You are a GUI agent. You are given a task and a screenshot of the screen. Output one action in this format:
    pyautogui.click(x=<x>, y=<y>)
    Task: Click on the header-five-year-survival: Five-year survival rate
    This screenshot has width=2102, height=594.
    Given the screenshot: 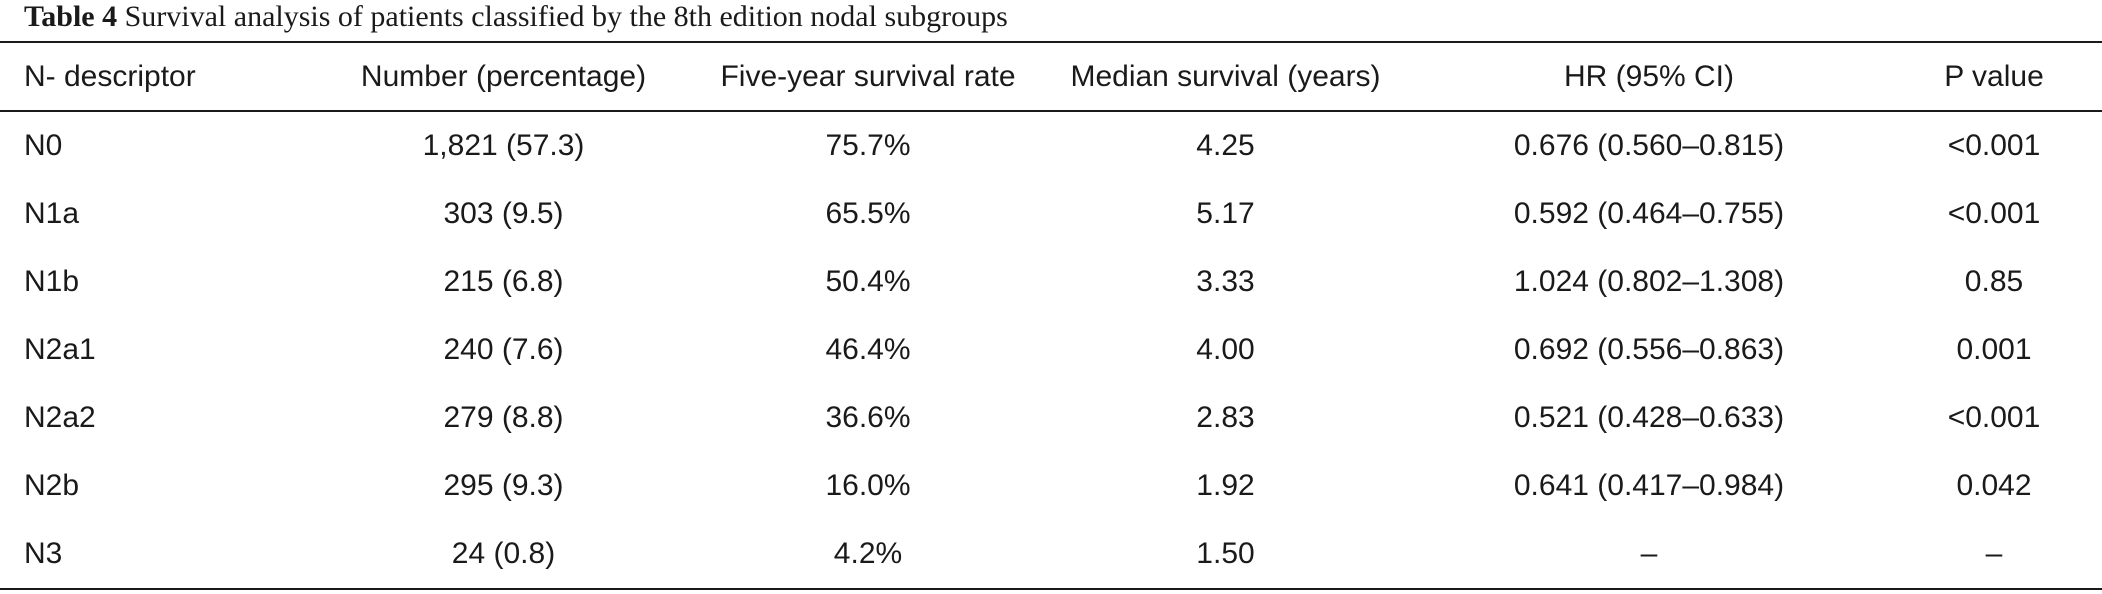 What is the action you would take?
    pyautogui.click(x=868, y=76)
    